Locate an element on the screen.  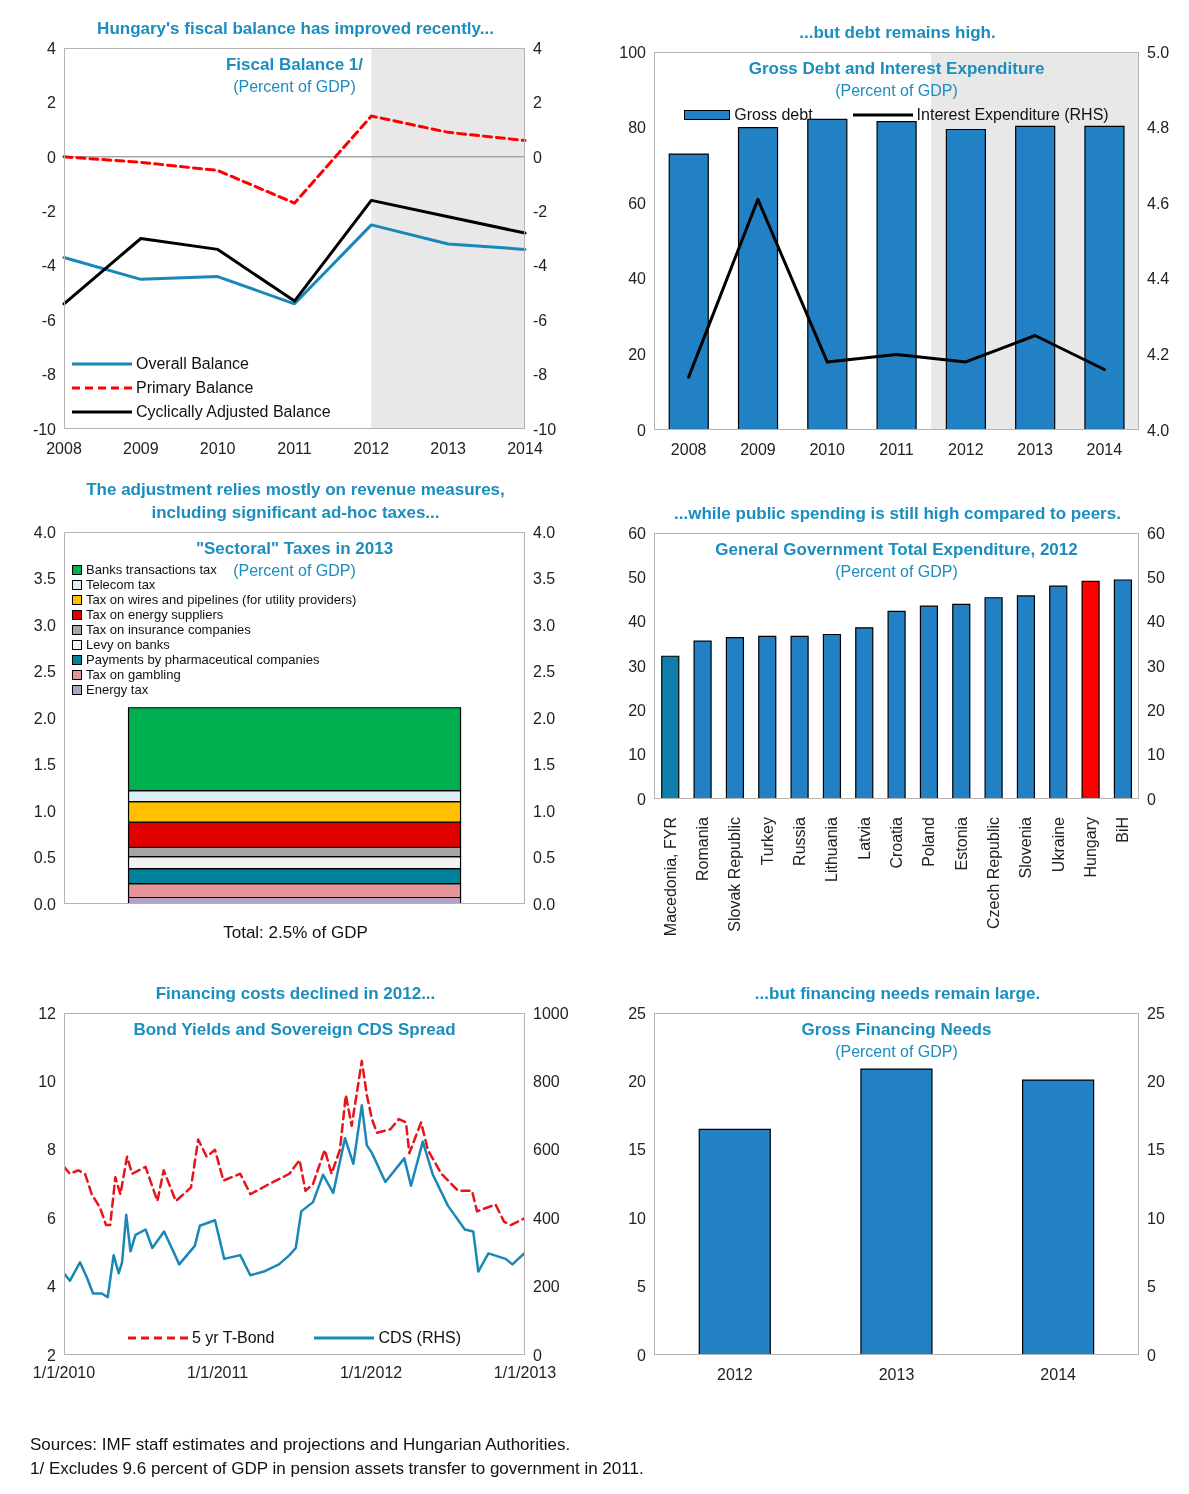
chart-subtitle: Gross Financing Needs is located at coordinates (896, 1030).